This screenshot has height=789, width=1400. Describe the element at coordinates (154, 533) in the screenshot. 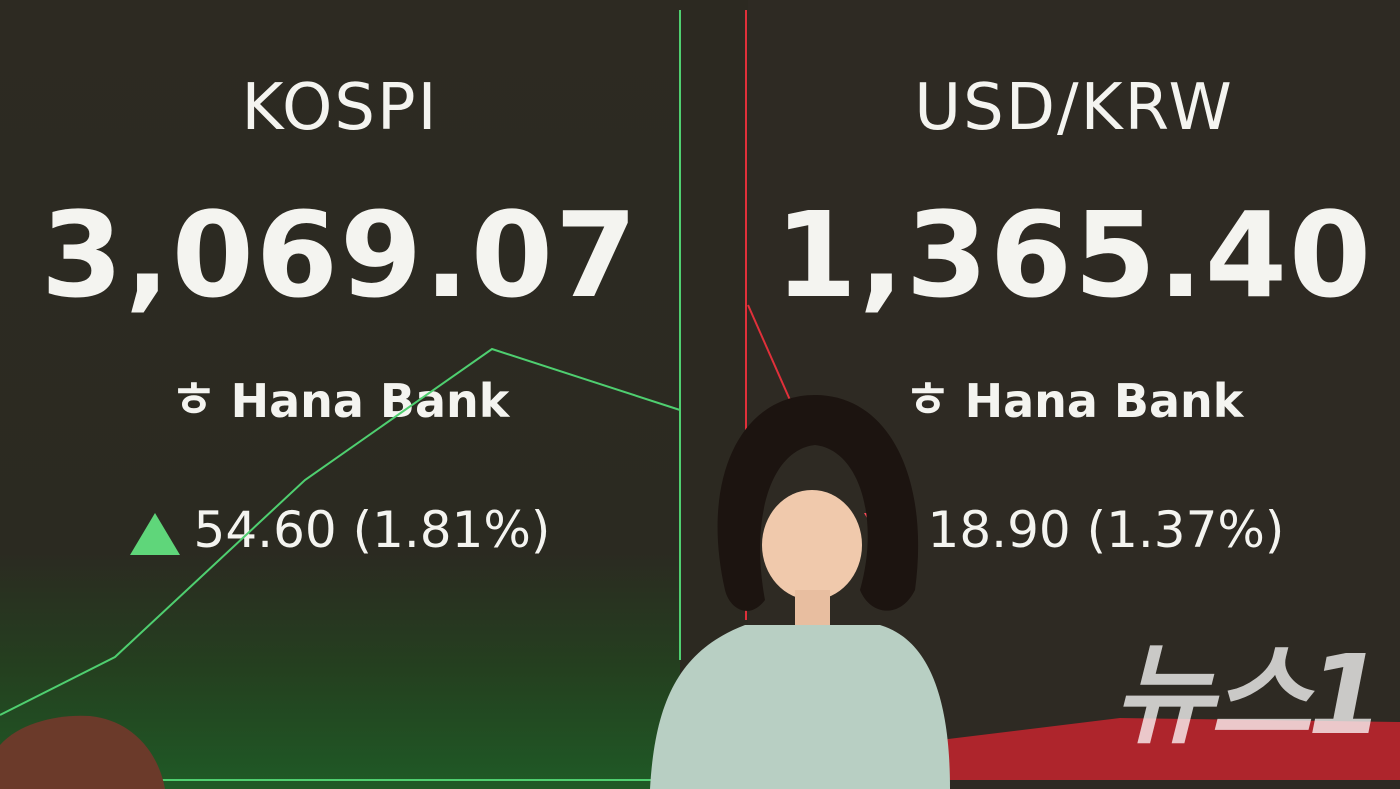

I see `up-triangle-icon` at that location.